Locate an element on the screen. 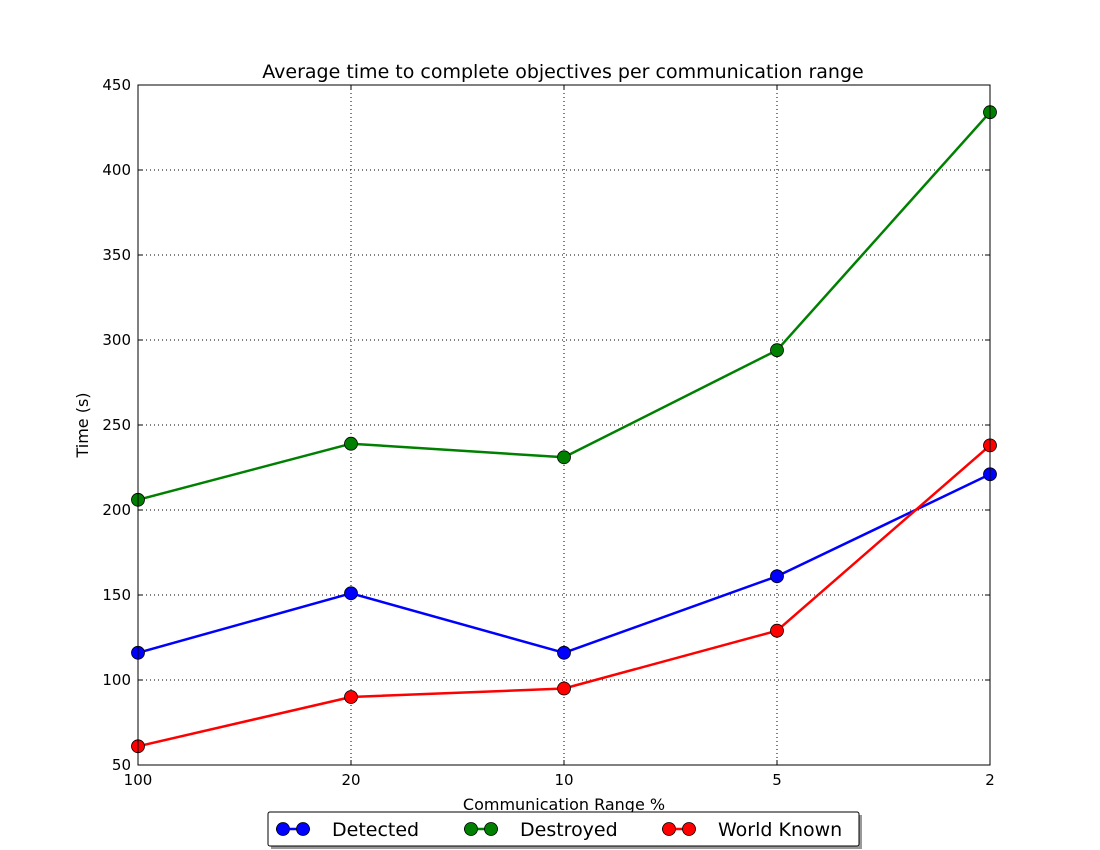  y-tick-label: 150 is located at coordinates (116, 595).